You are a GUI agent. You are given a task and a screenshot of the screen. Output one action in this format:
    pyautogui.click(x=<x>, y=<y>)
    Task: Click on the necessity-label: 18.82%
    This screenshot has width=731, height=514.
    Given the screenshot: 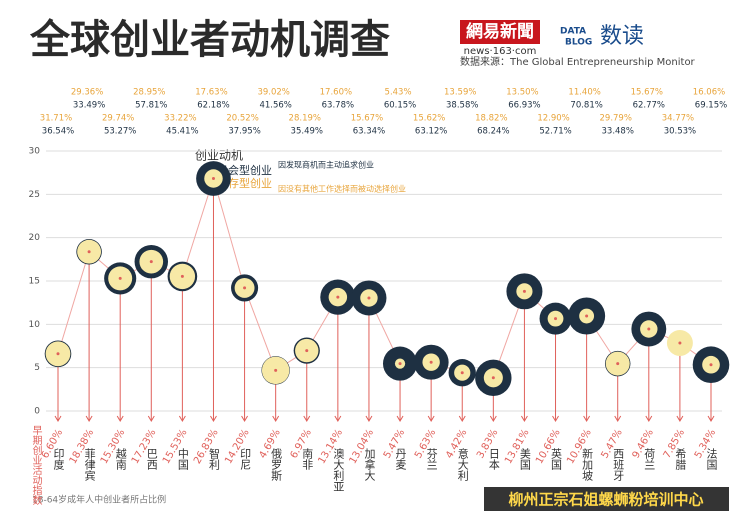 What is the action you would take?
    pyautogui.click(x=491, y=119)
    